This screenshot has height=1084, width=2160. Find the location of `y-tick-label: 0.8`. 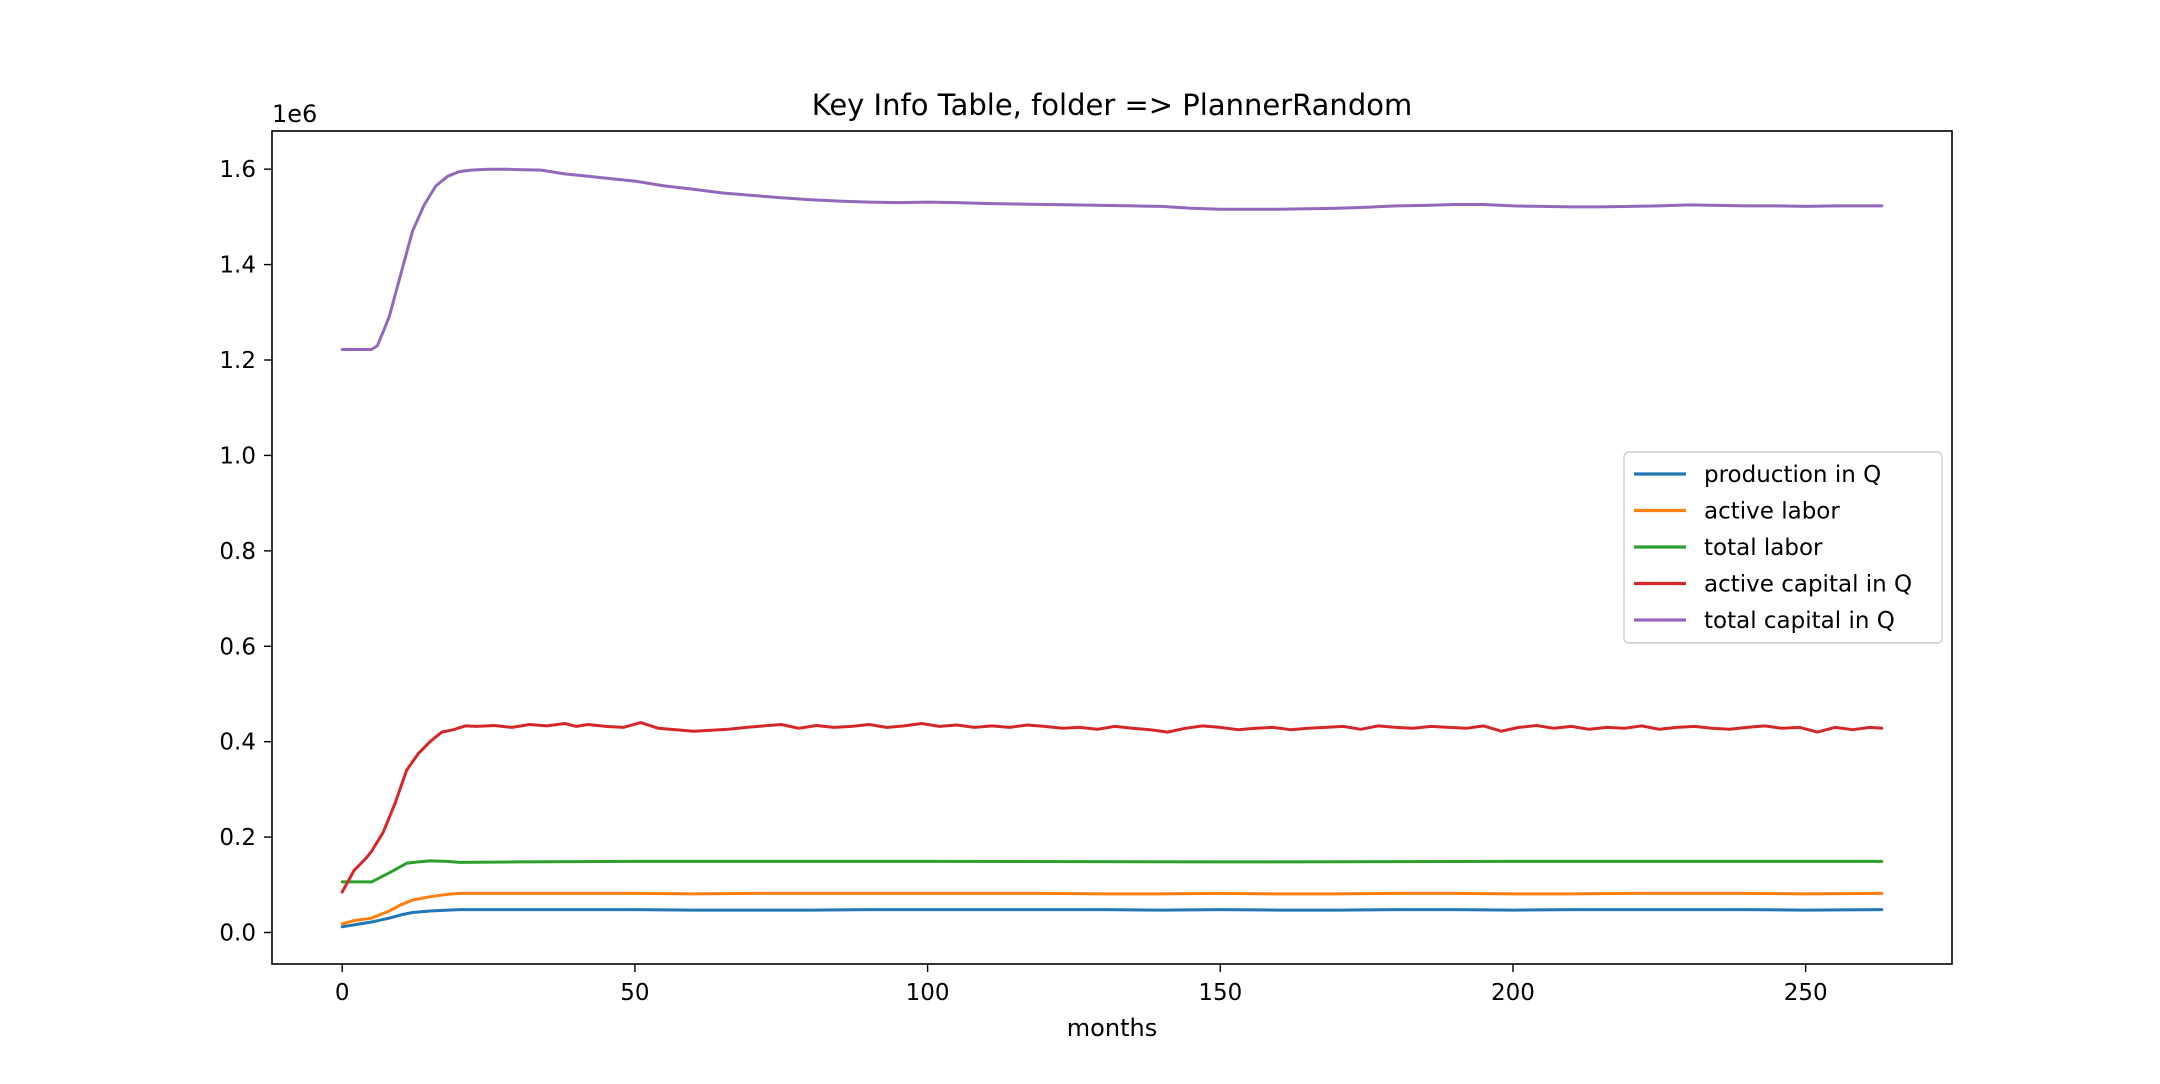

y-tick-label: 0.8 is located at coordinates (237, 552).